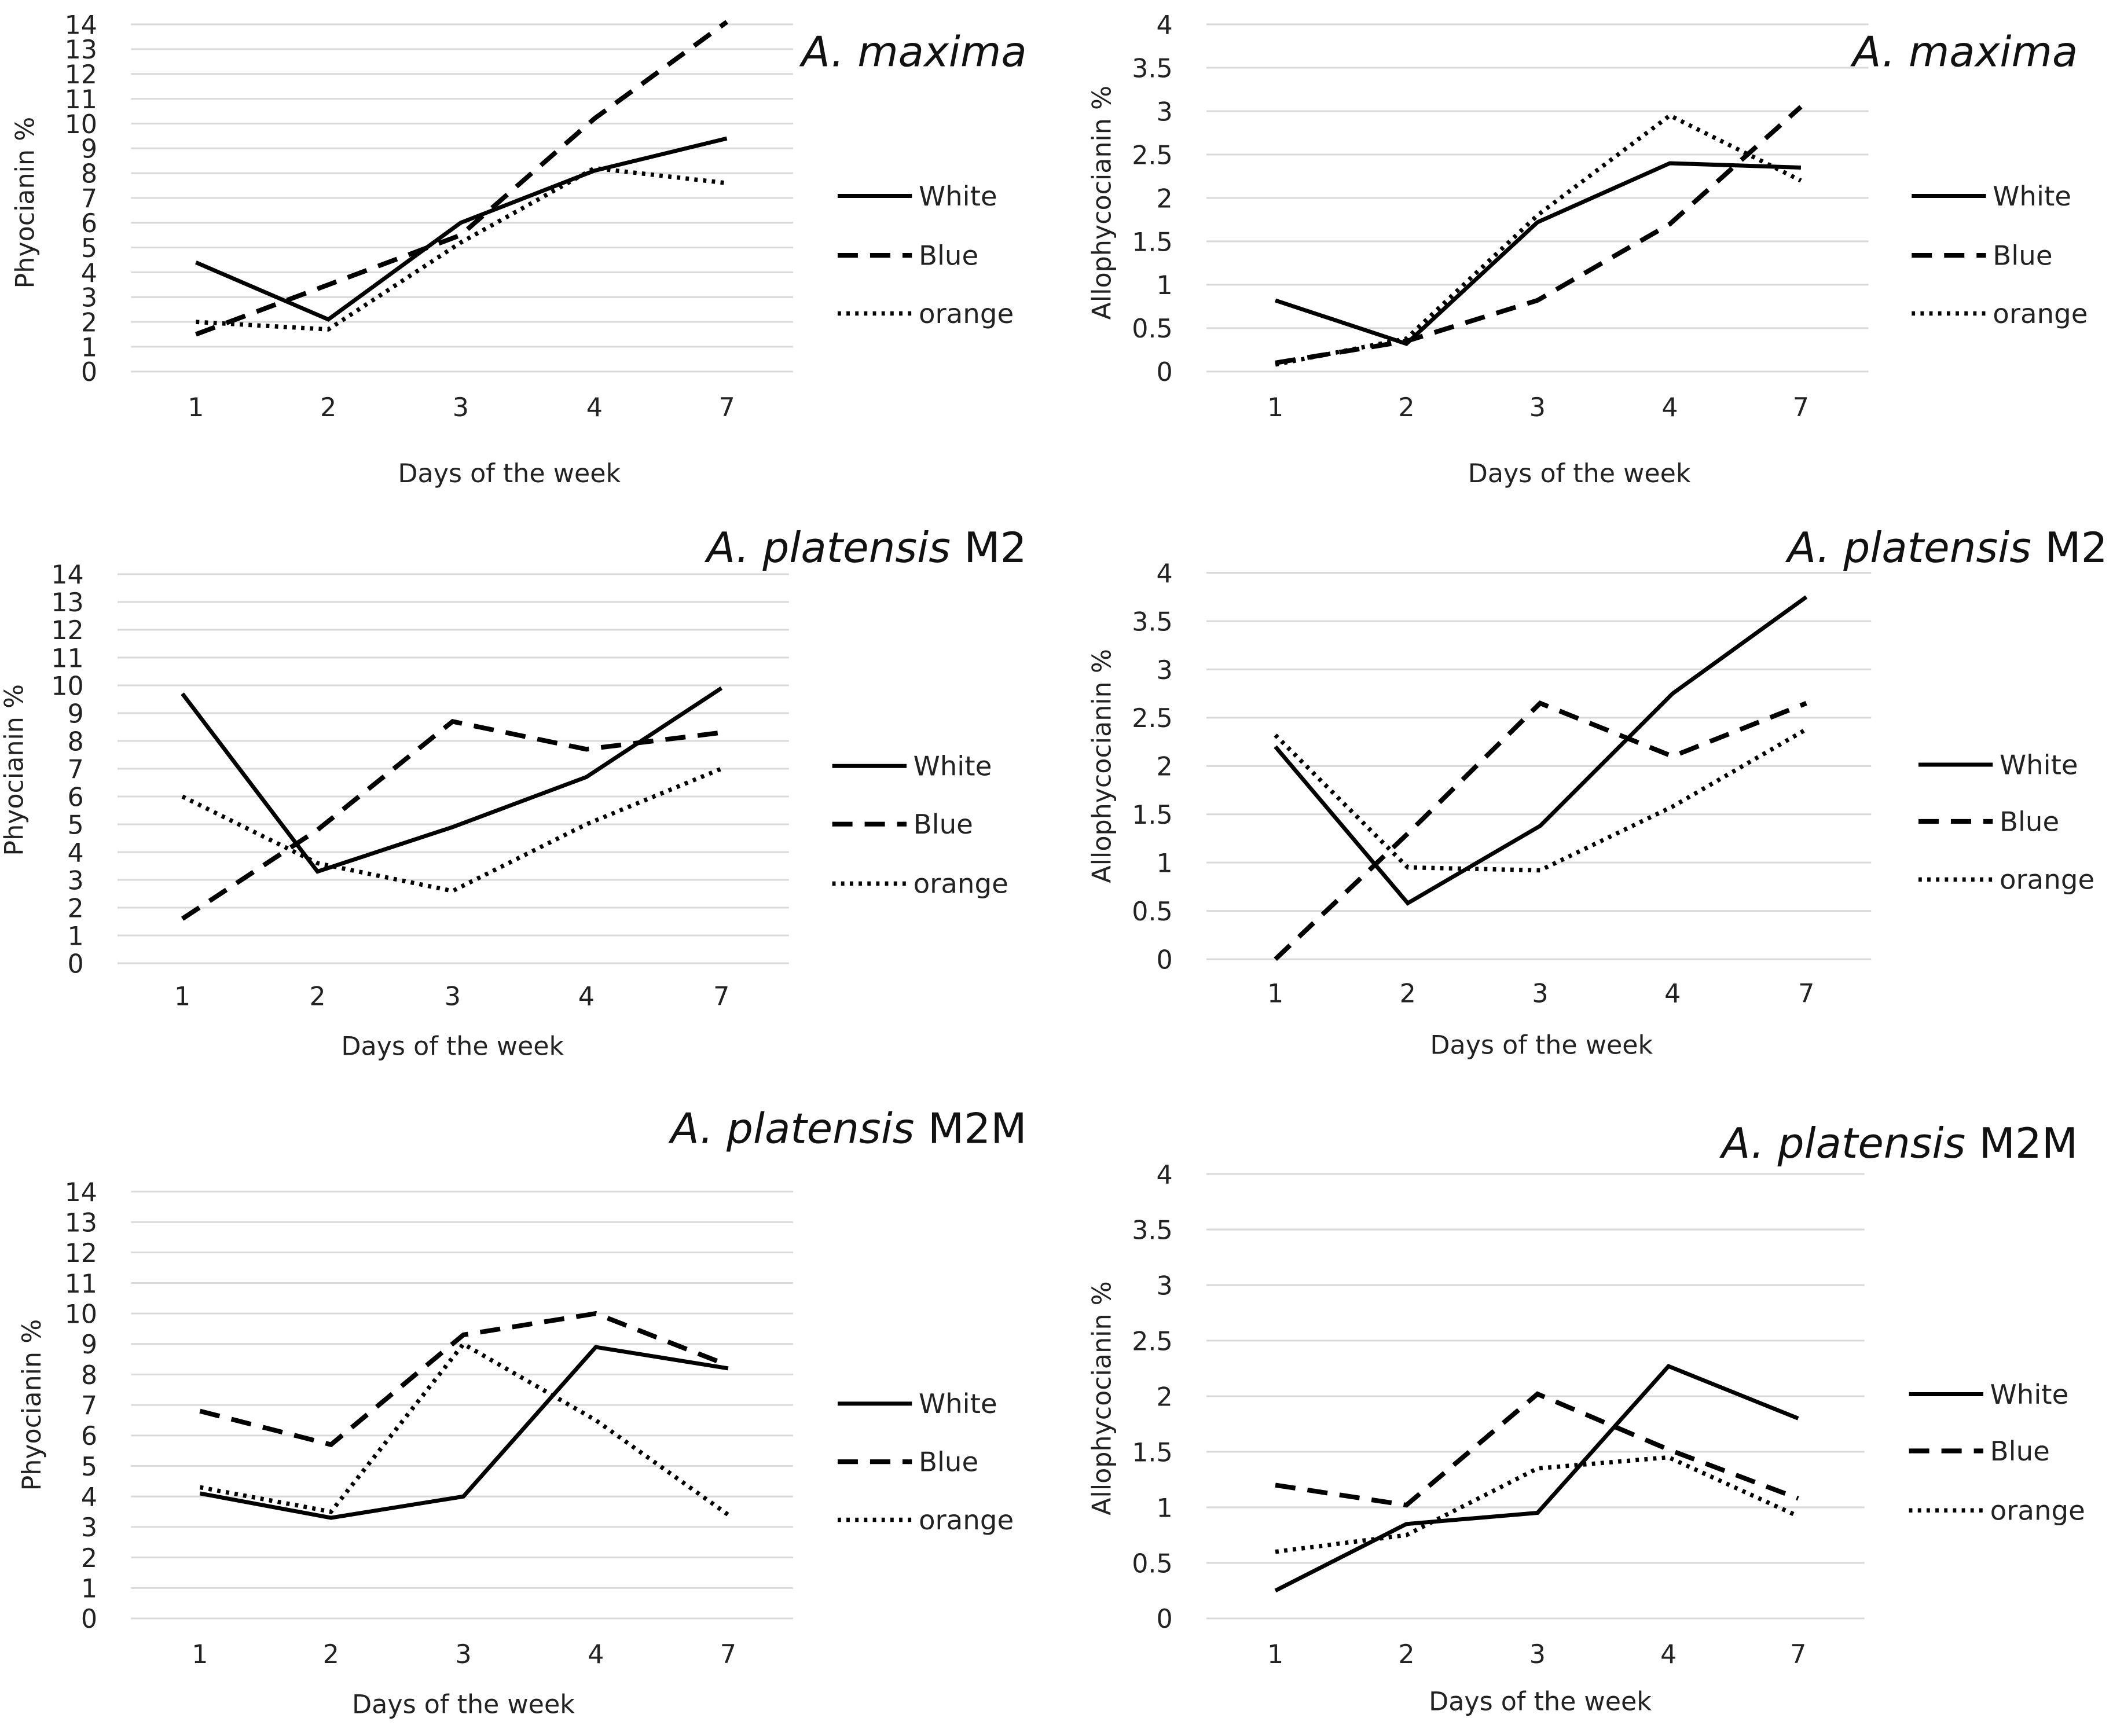 This screenshot has width=2113, height=1736. Describe the element at coordinates (977, 1128) in the screenshot. I see `chart-title-strain: M2M` at that location.